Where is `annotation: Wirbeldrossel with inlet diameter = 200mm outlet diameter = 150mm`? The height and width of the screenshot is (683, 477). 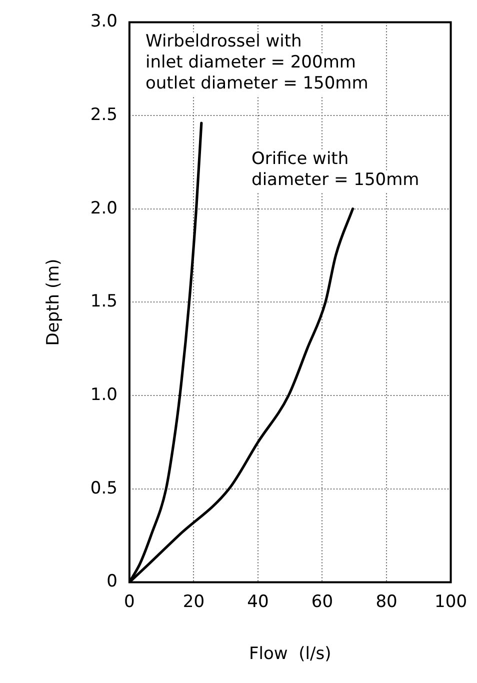 annotation: Wirbeldrossel with inlet diameter = 200mm outlet diameter = 150mm is located at coordinates (257, 62).